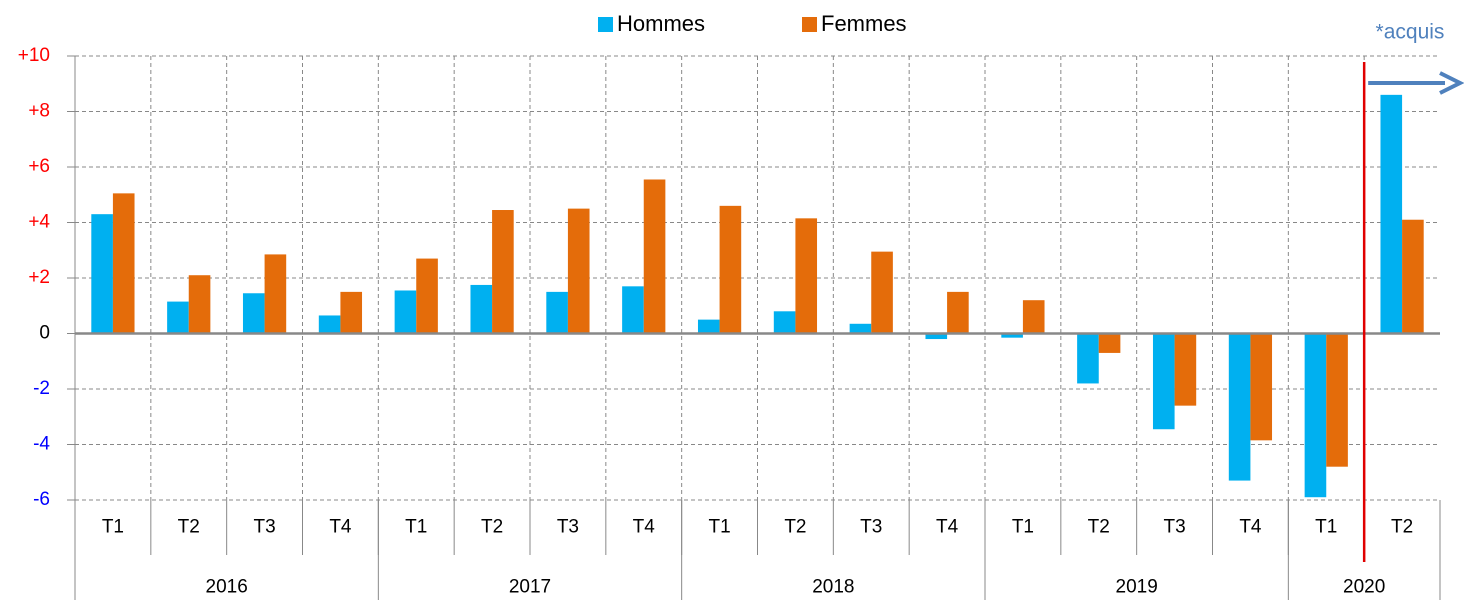  Describe the element at coordinates (864, 23) in the screenshot. I see `legend-label: Femmes` at that location.